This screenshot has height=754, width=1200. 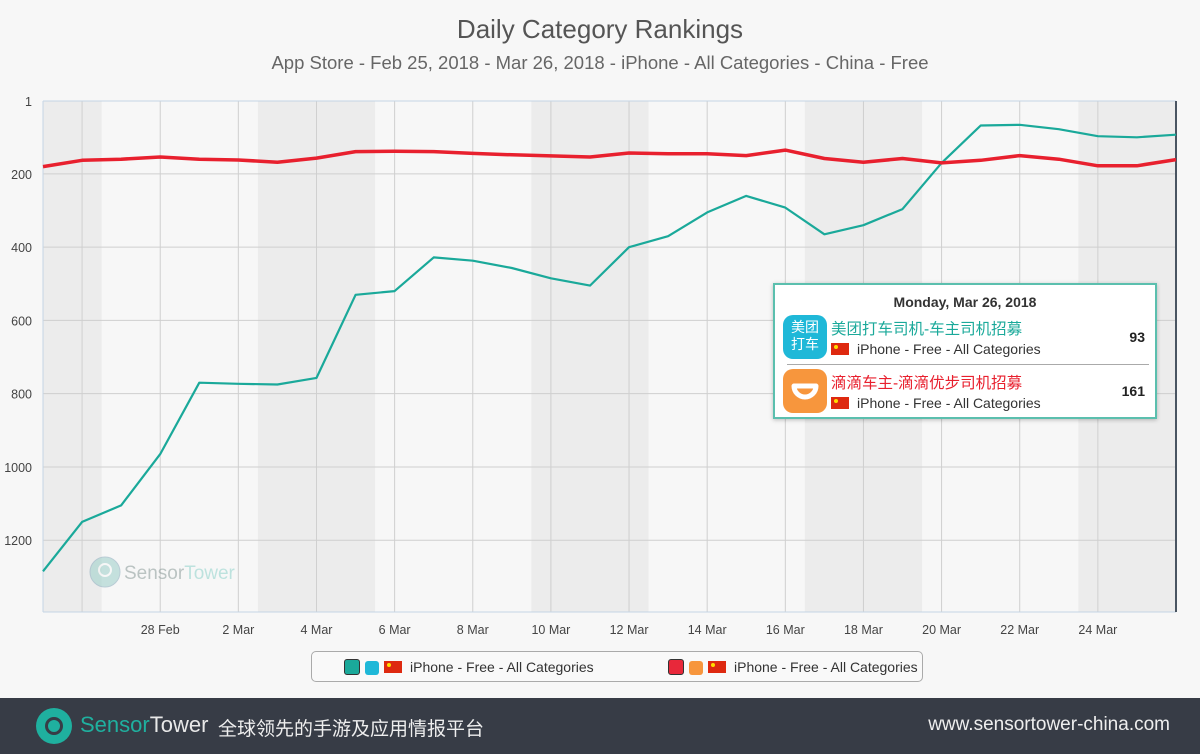 I want to click on y-tick-label: 600, so click(x=21, y=321).